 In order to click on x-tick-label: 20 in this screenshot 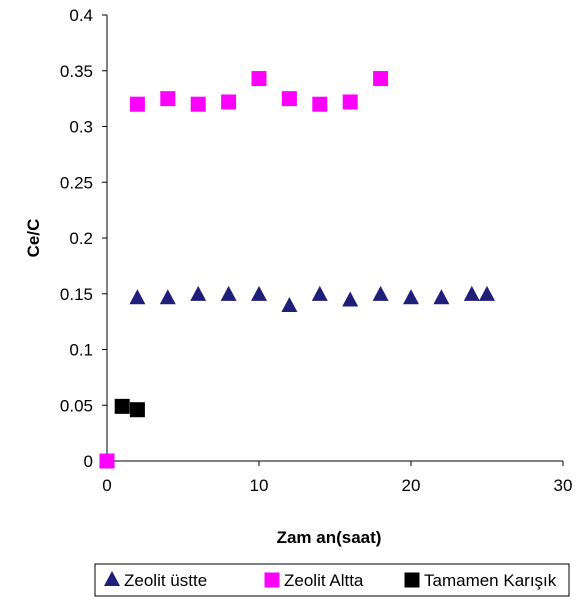, I will do `click(411, 485)`.